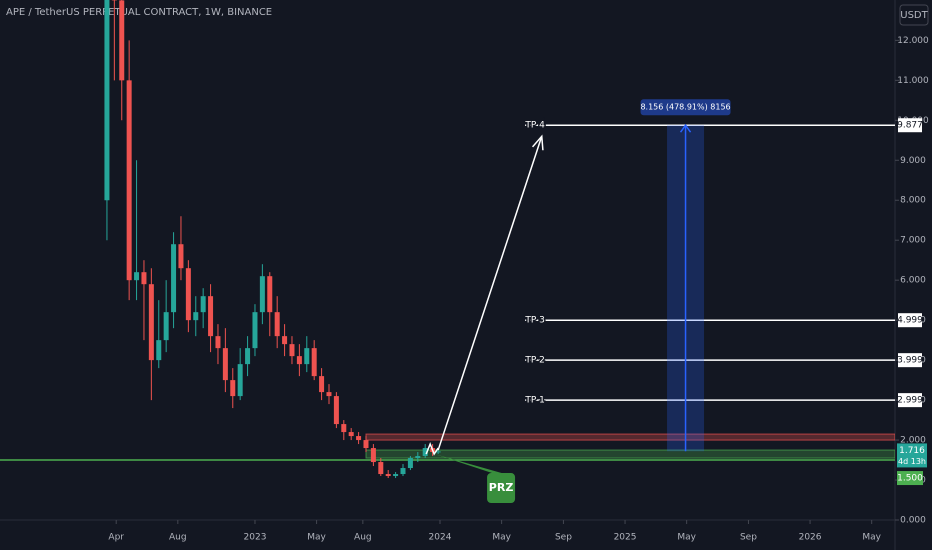 The height and width of the screenshot is (550, 932). What do you see at coordinates (913, 281) in the screenshot?
I see `y-tick-label: 6.000` at bounding box center [913, 281].